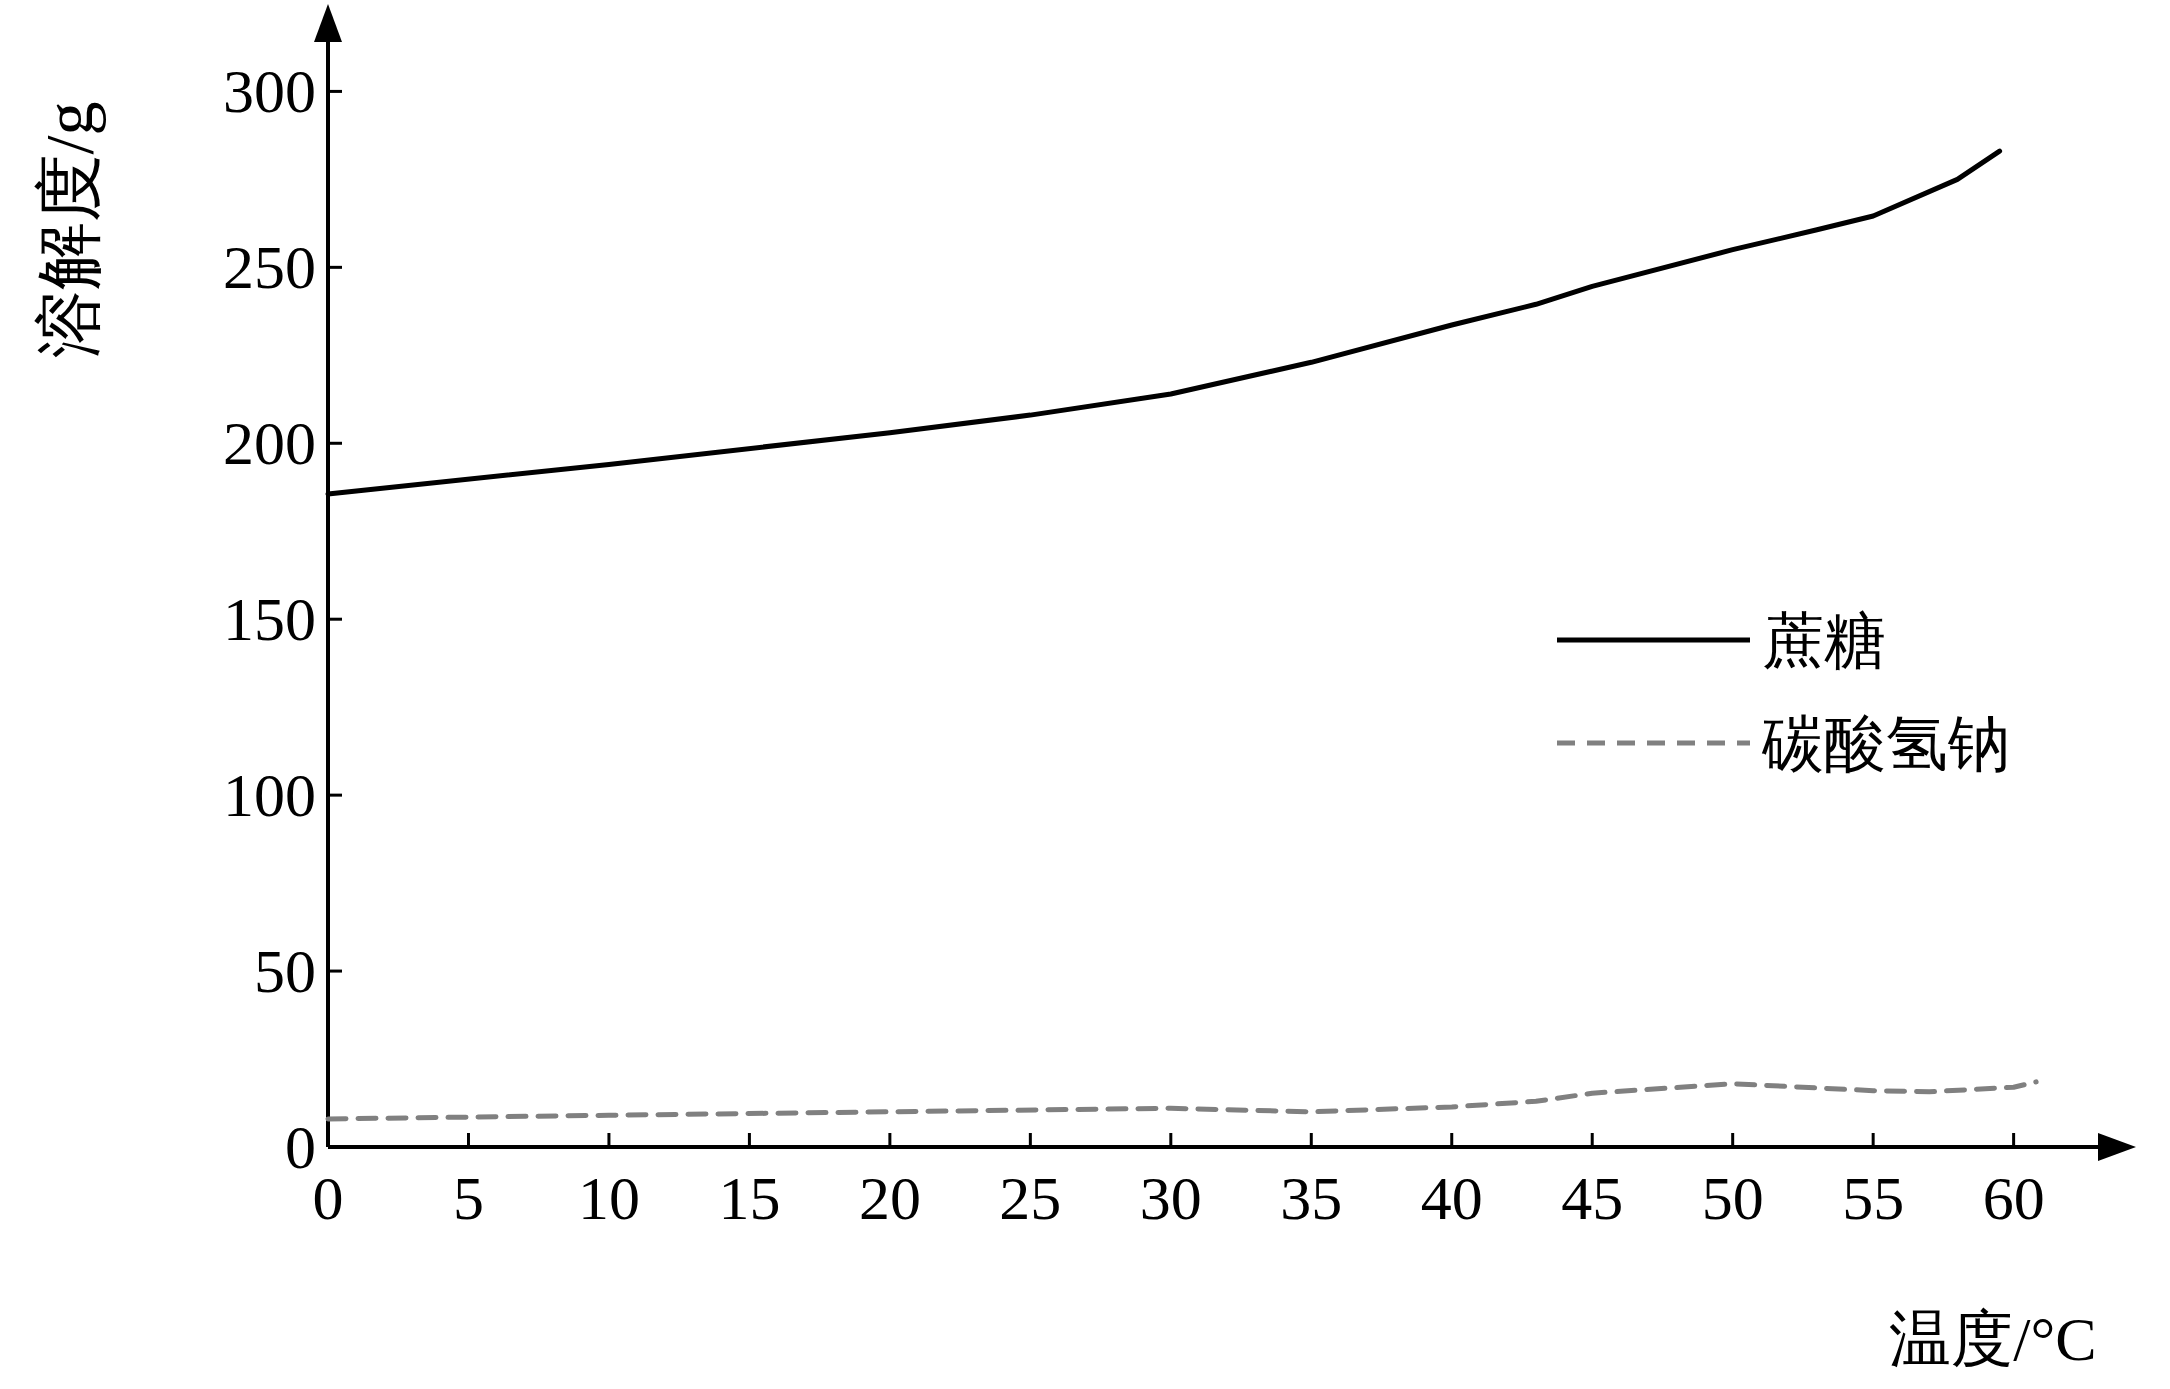 Image resolution: width=2170 pixels, height=1389 pixels. Describe the element at coordinates (269, 619) in the screenshot. I see `y-tick-label: 150` at that location.